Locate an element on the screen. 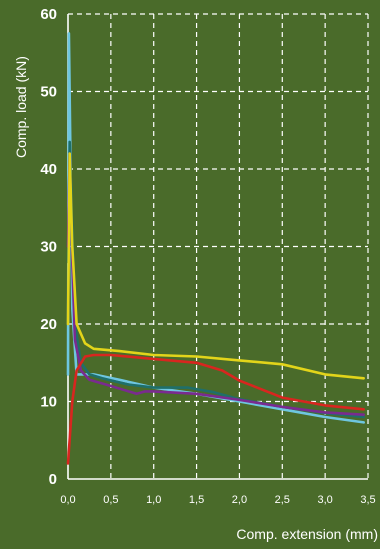  x-axis-label: Comp. extension (mm) is located at coordinates (307, 534).